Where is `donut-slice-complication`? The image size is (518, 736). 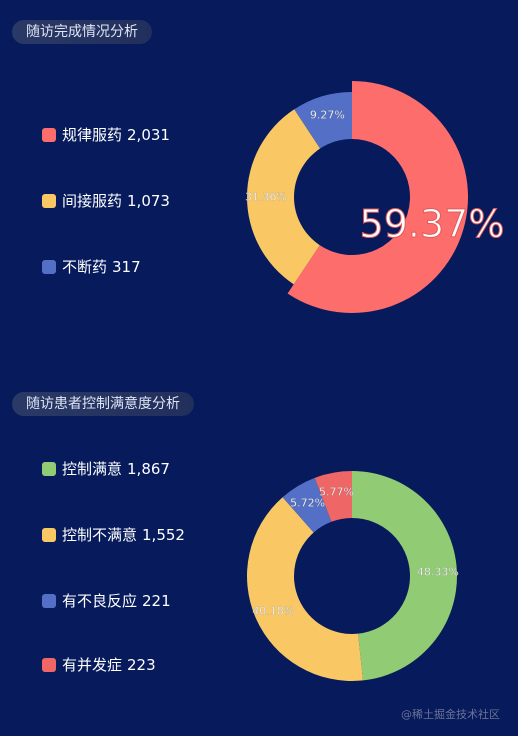
donut-slice-complication is located at coordinates (333, 496).